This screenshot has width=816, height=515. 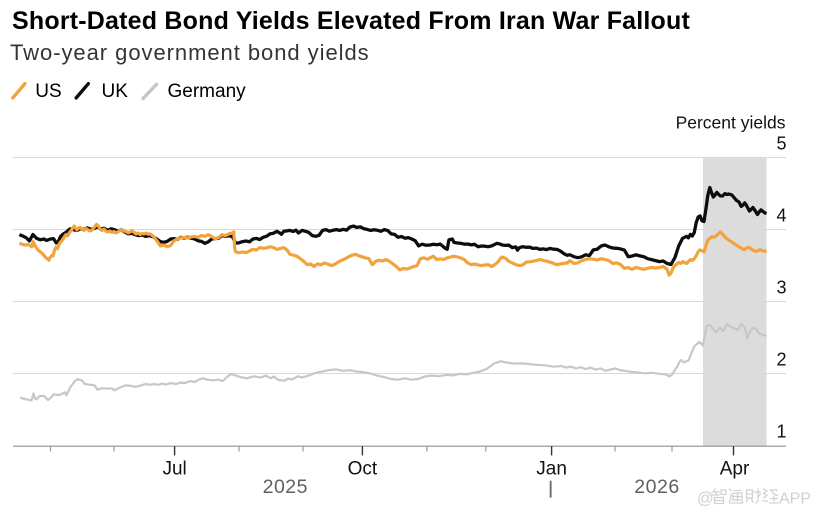 What do you see at coordinates (174, 469) in the screenshot?
I see `svg-text: Jul` at bounding box center [174, 469].